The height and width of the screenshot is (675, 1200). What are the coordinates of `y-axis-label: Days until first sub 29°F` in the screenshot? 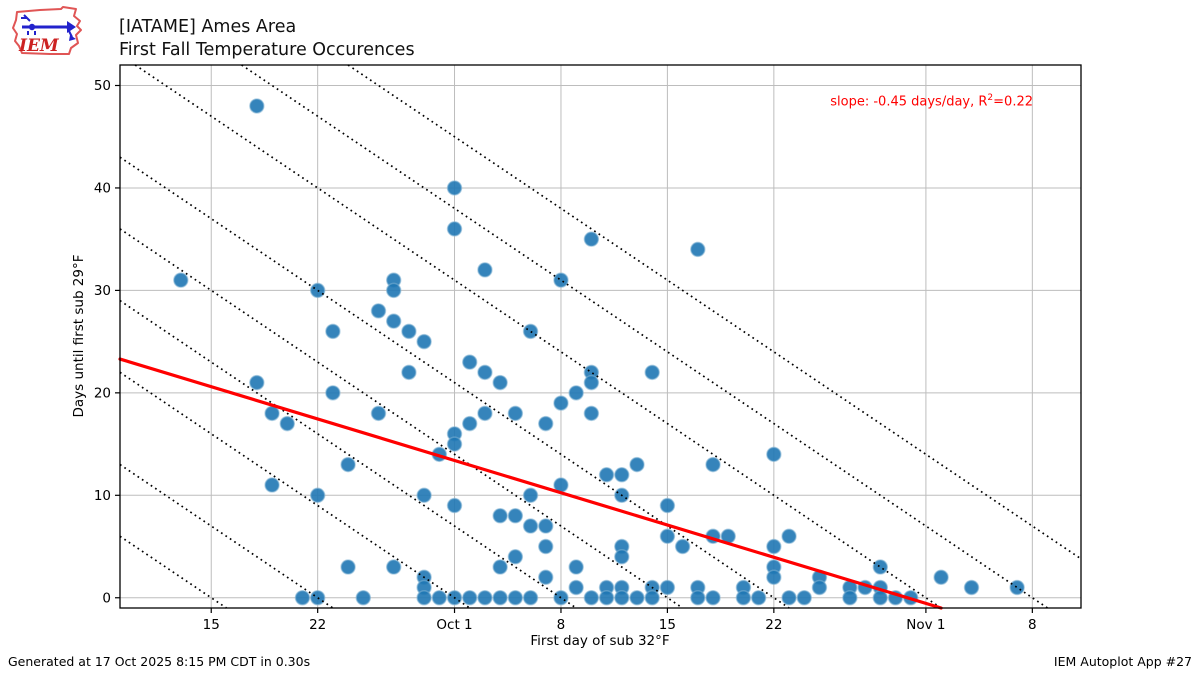 It's located at (79, 336).